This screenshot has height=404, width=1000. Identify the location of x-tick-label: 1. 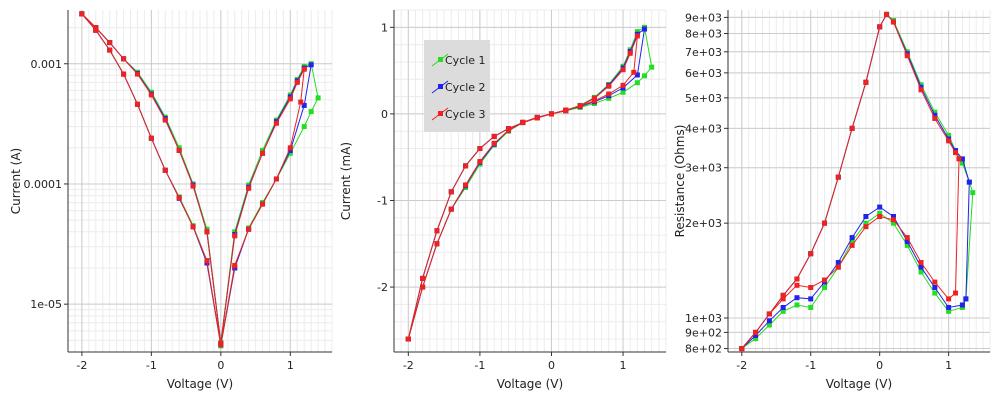
(290, 365).